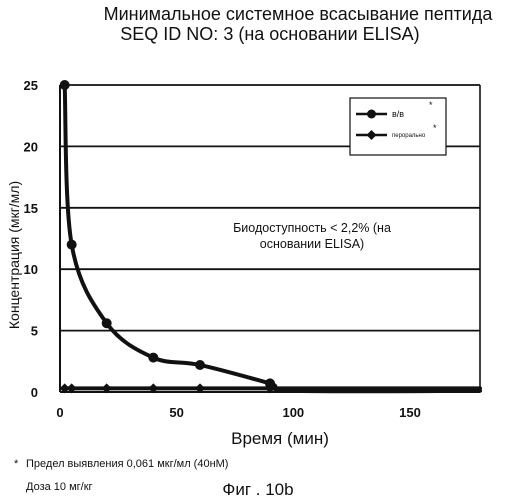  I want to click on legend: в/в * перорально *, so click(398, 126).